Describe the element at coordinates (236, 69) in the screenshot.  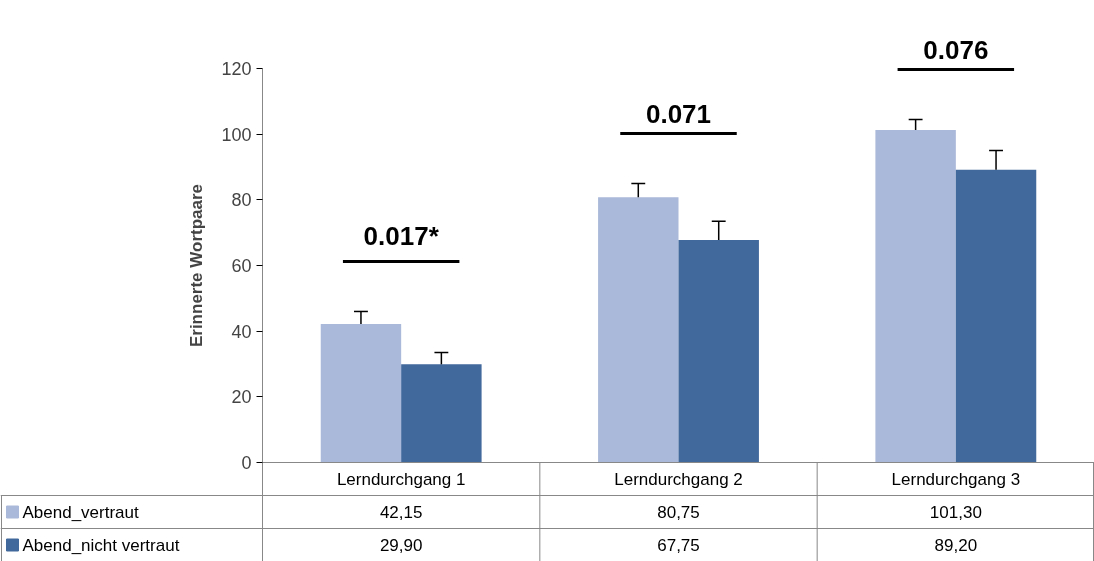
I see `y-tick-label: 120` at that location.